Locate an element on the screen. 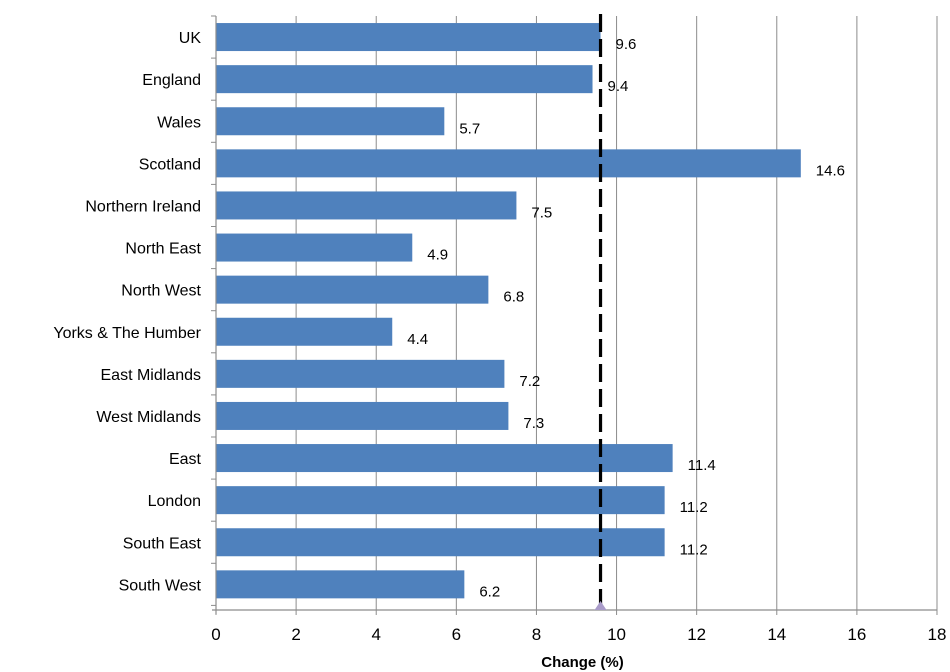 Image resolution: width=950 pixels, height=672 pixels. x-tick-label: 6 is located at coordinates (456, 634).